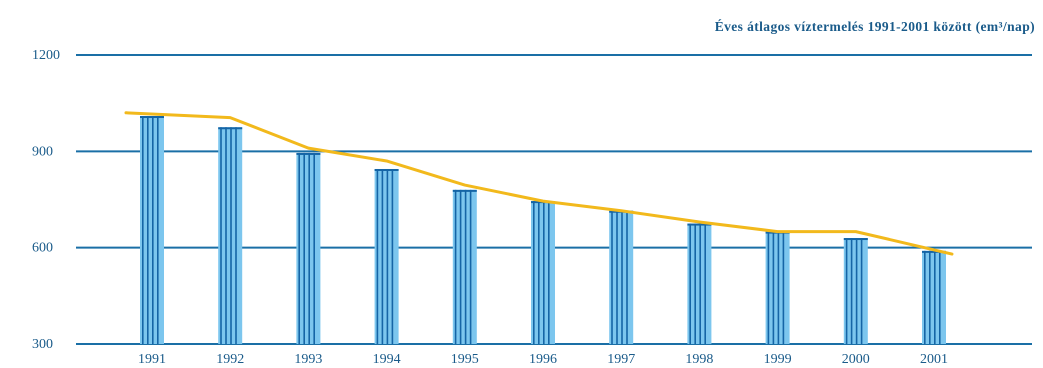 Image resolution: width=1043 pixels, height=368 pixels. I want to click on bar-1998, so click(699, 283).